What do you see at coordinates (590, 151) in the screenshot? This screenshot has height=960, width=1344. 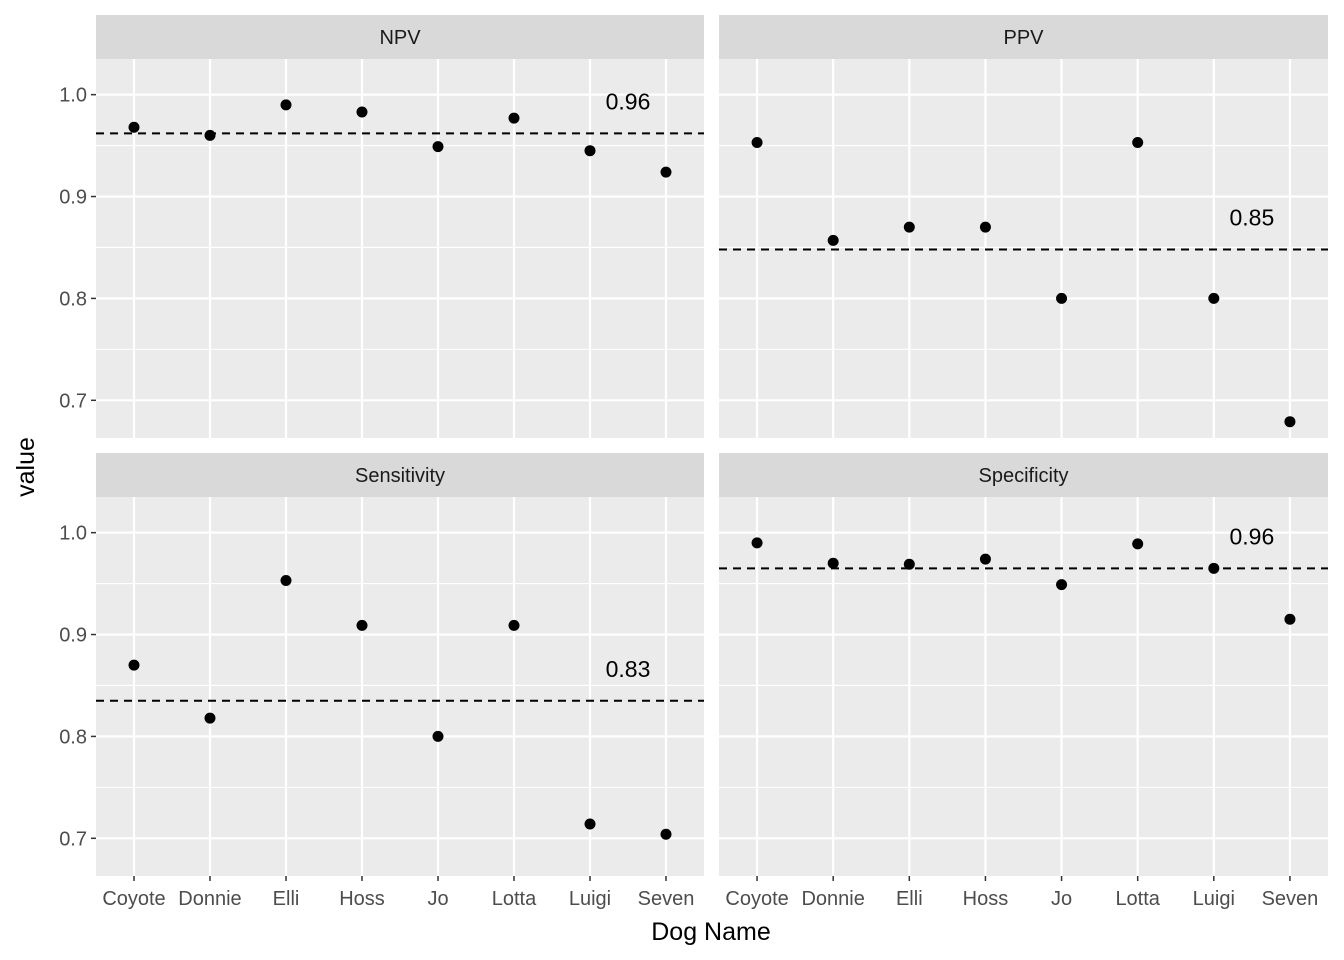 I see `data-point-npv-luigi` at bounding box center [590, 151].